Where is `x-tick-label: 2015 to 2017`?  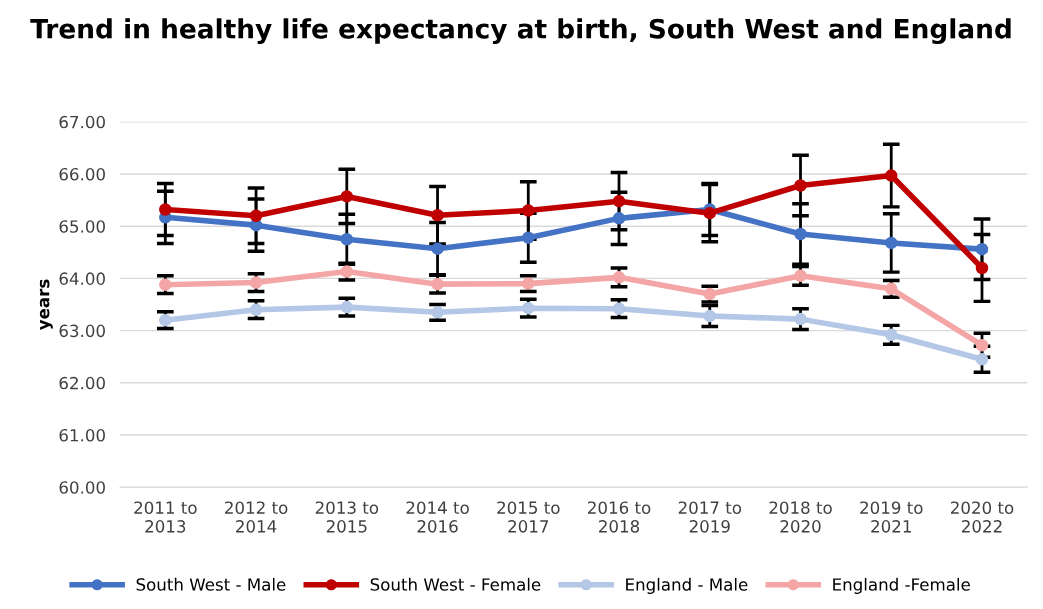
x-tick-label: 2015 to 2017 is located at coordinates (528, 517).